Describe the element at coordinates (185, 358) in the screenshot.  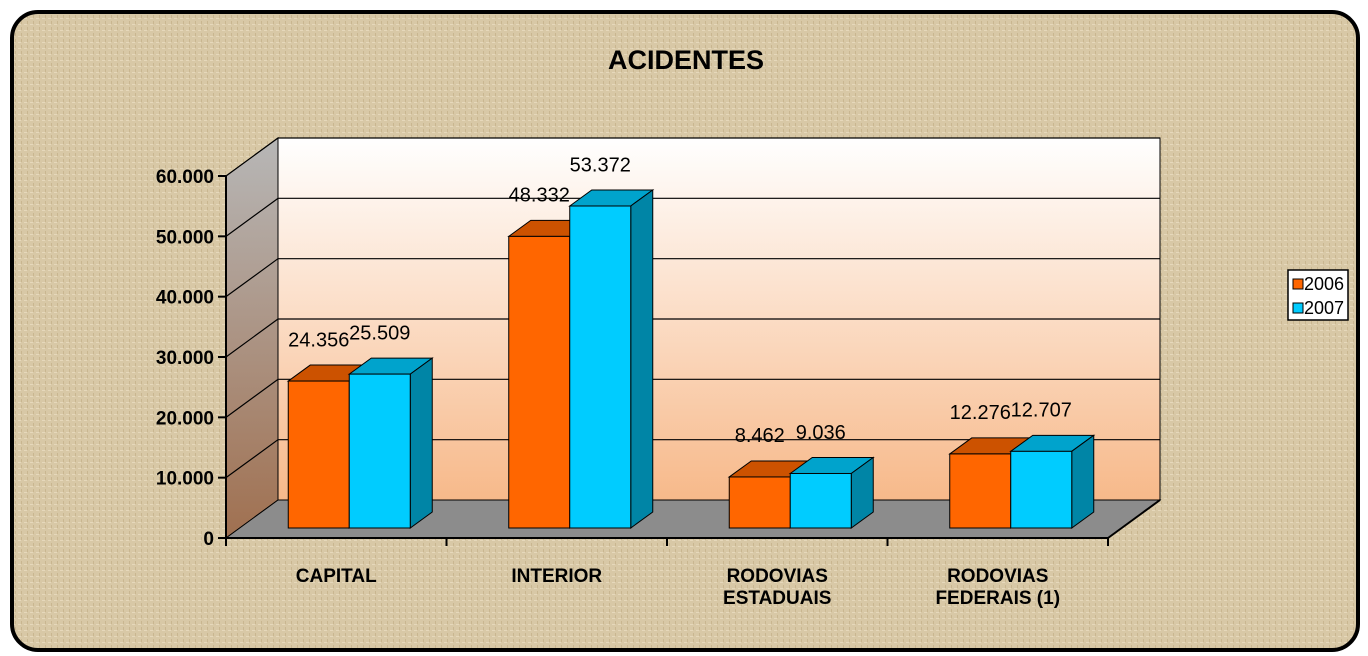
I see `y-tick-label: 30.000` at that location.